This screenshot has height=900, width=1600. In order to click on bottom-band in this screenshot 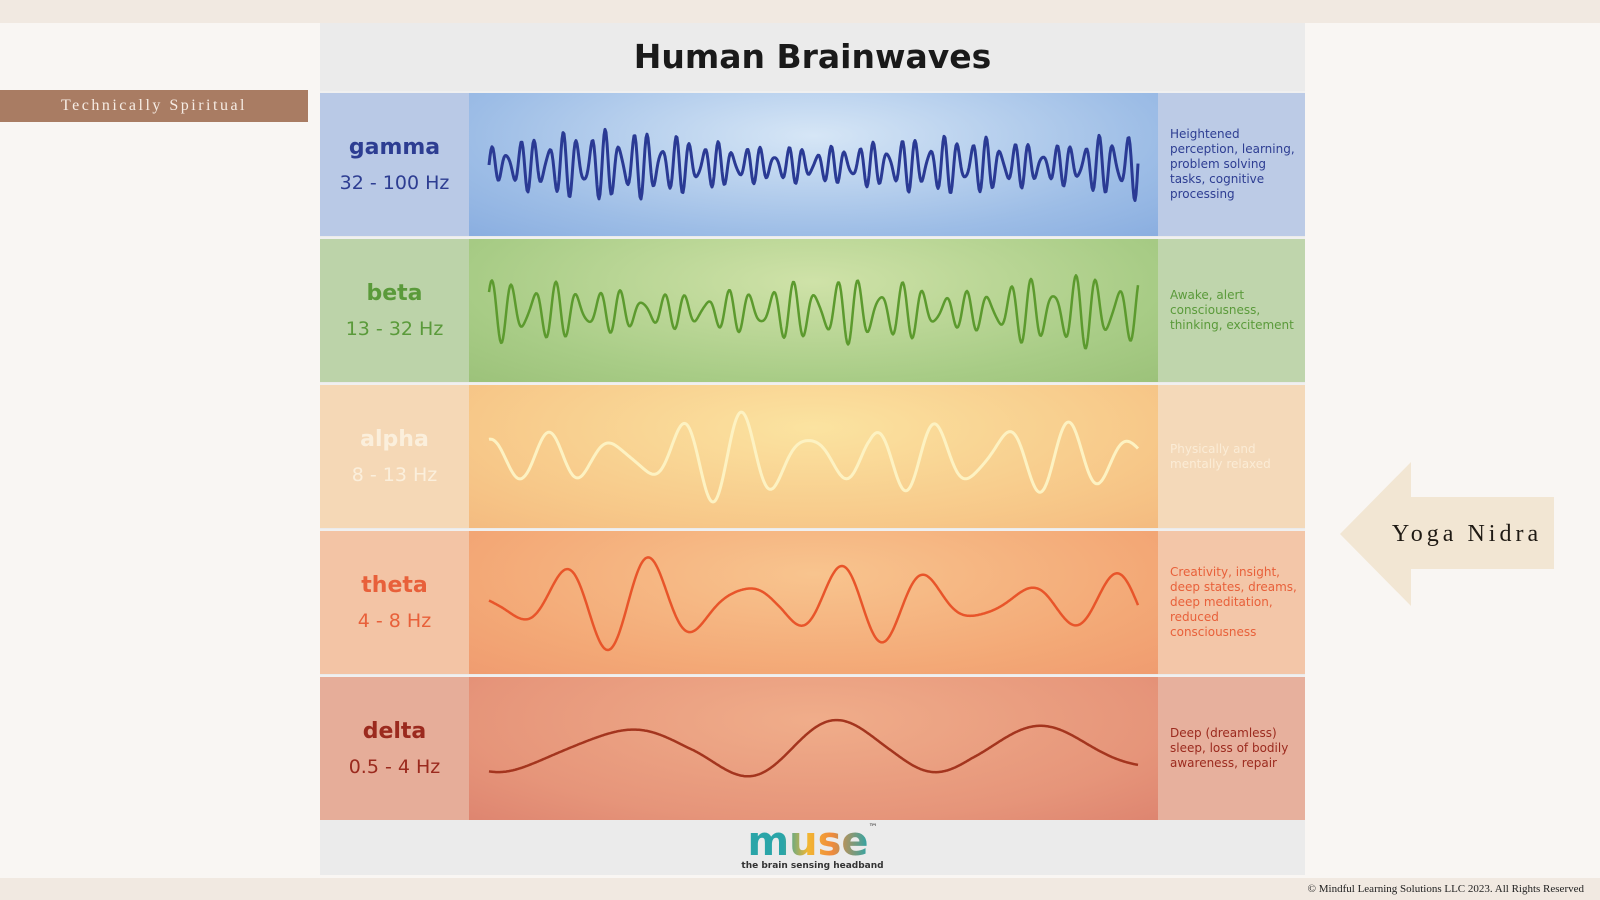, I will do `click(800, 889)`.